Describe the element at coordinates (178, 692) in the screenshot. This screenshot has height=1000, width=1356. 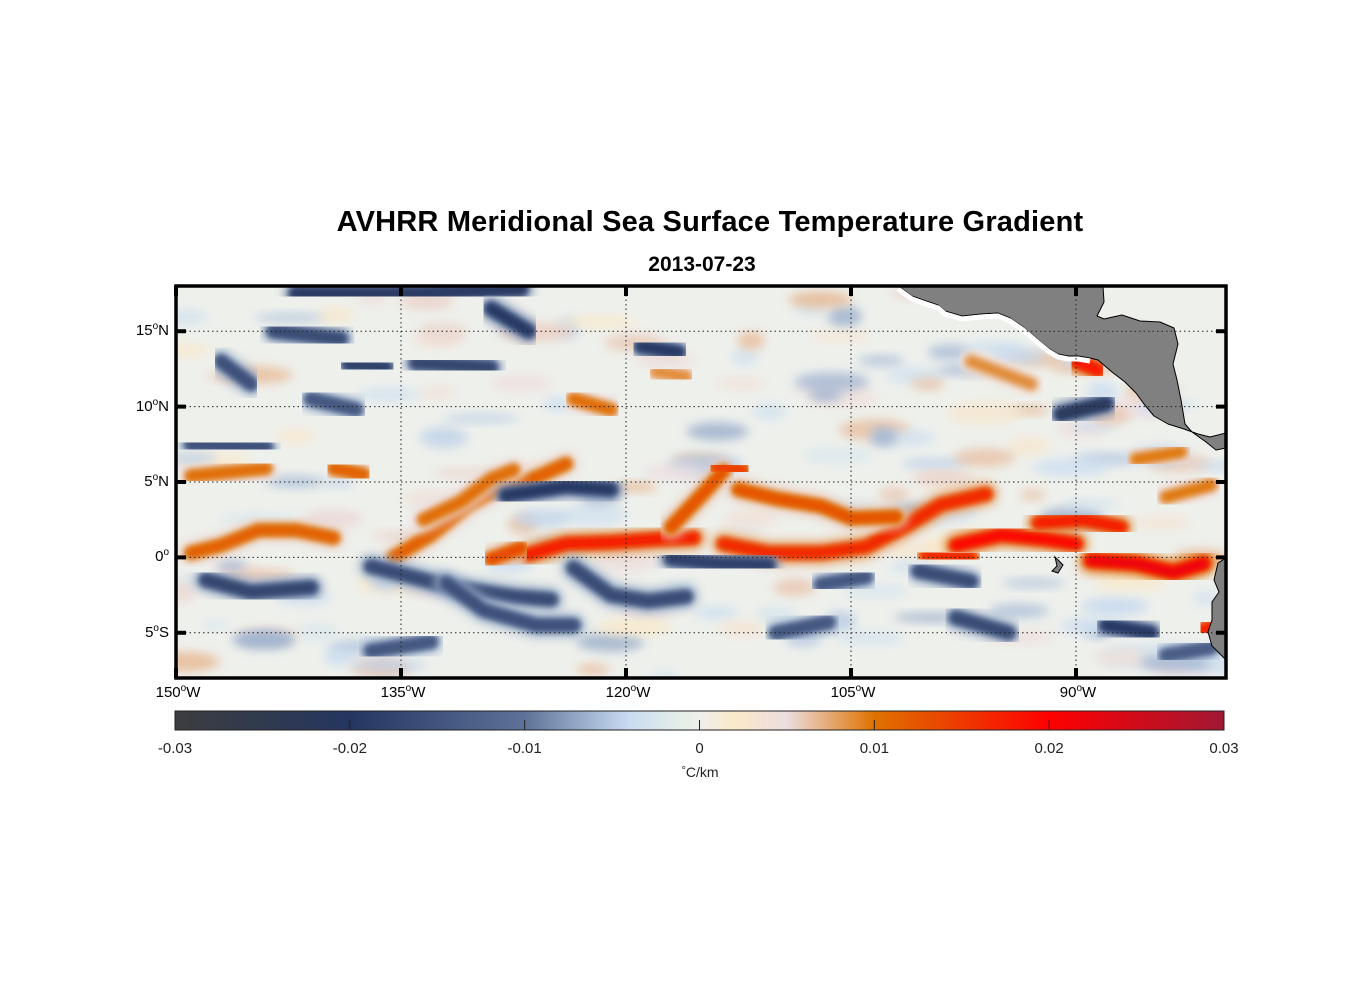
I see `x-tick-label: 150oW` at that location.